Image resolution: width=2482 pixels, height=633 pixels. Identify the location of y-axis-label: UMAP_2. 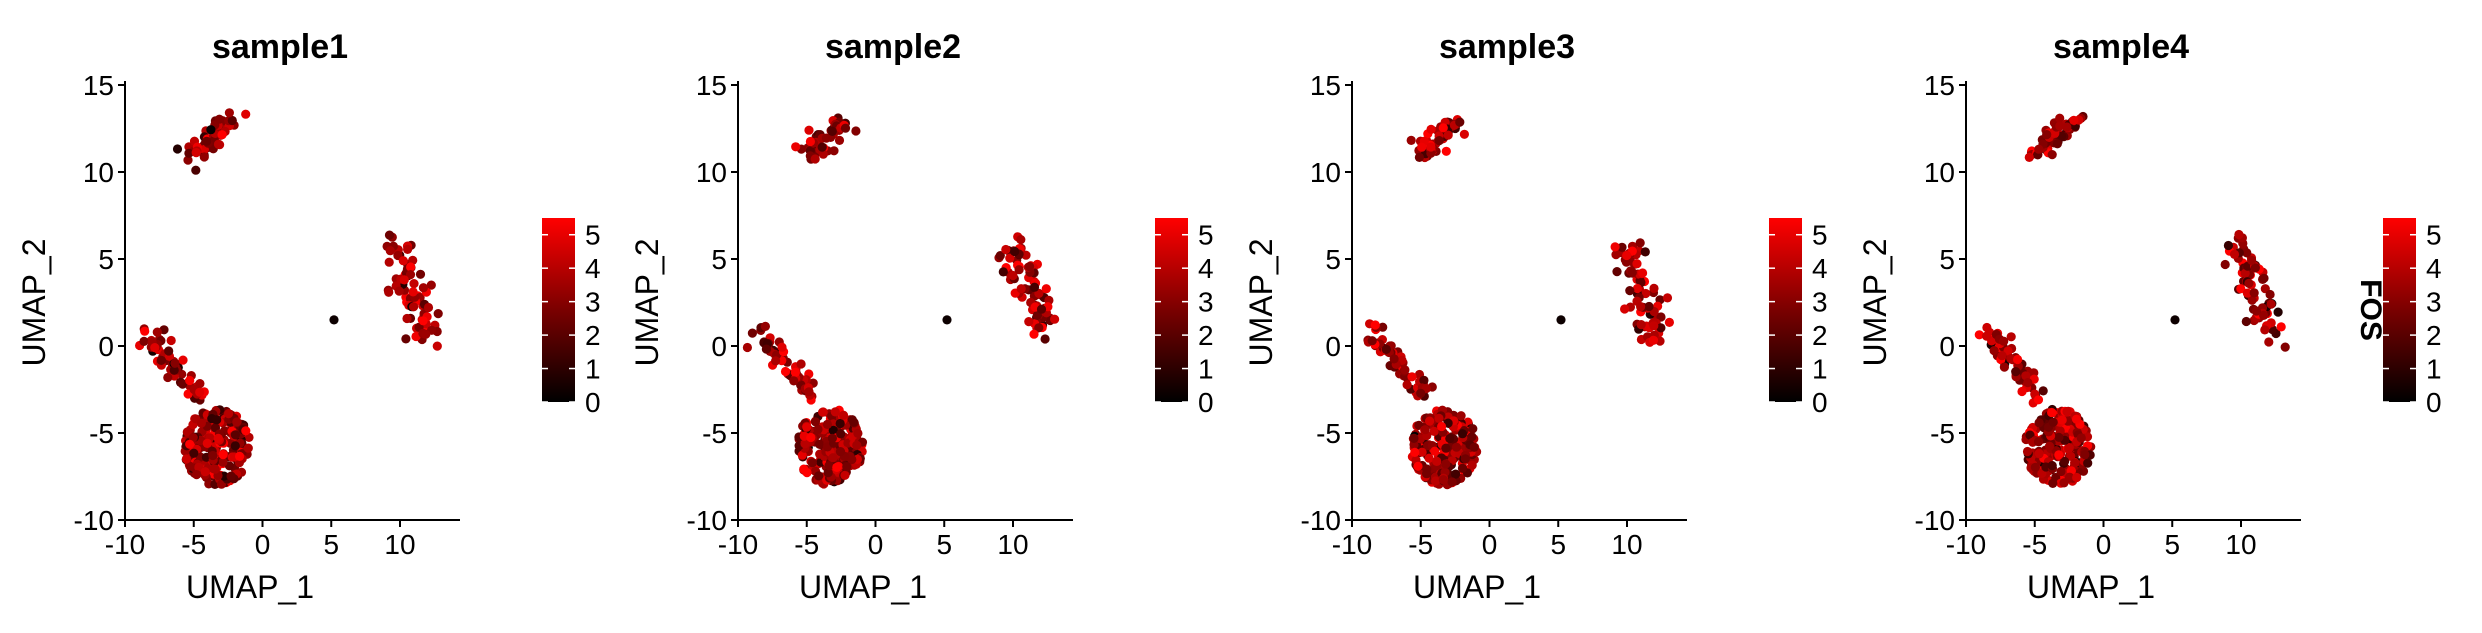
(647, 302).